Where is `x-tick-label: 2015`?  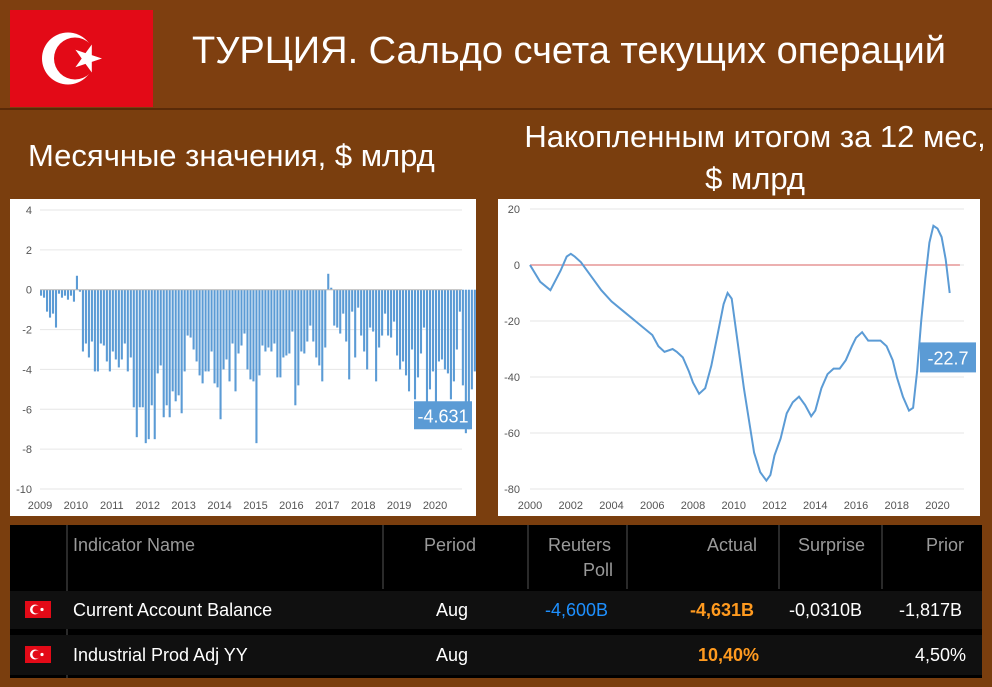
x-tick-label: 2015 is located at coordinates (255, 506).